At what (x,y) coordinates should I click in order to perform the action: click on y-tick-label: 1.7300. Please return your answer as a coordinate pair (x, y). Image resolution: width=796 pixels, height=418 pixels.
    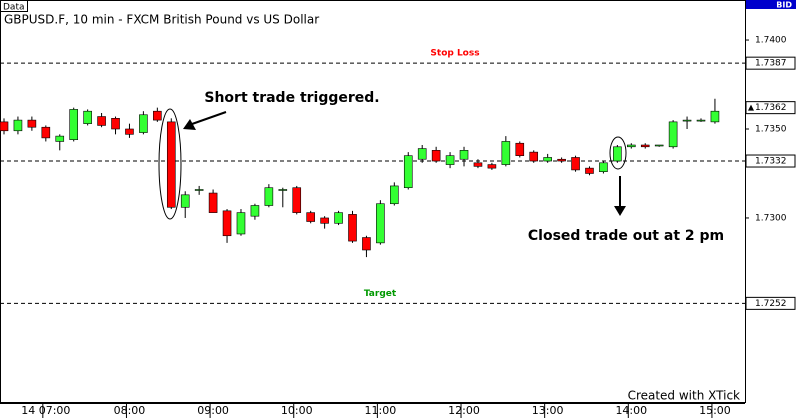
    Looking at the image, I should click on (771, 218).